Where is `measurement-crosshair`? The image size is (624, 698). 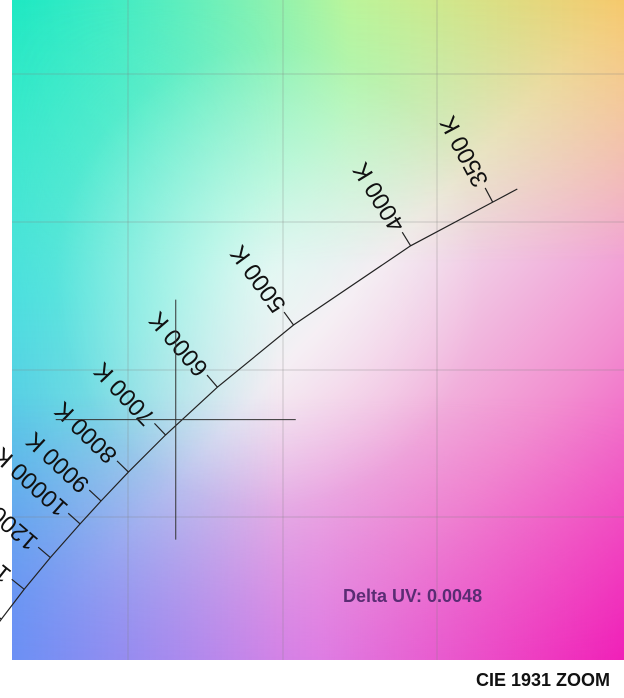 measurement-crosshair is located at coordinates (175, 419).